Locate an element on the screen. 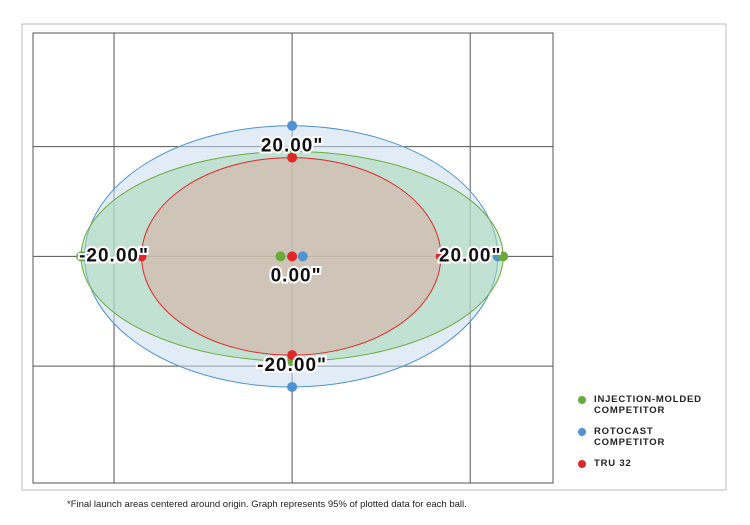  x-tick-label: 0.00" is located at coordinates (296, 275).